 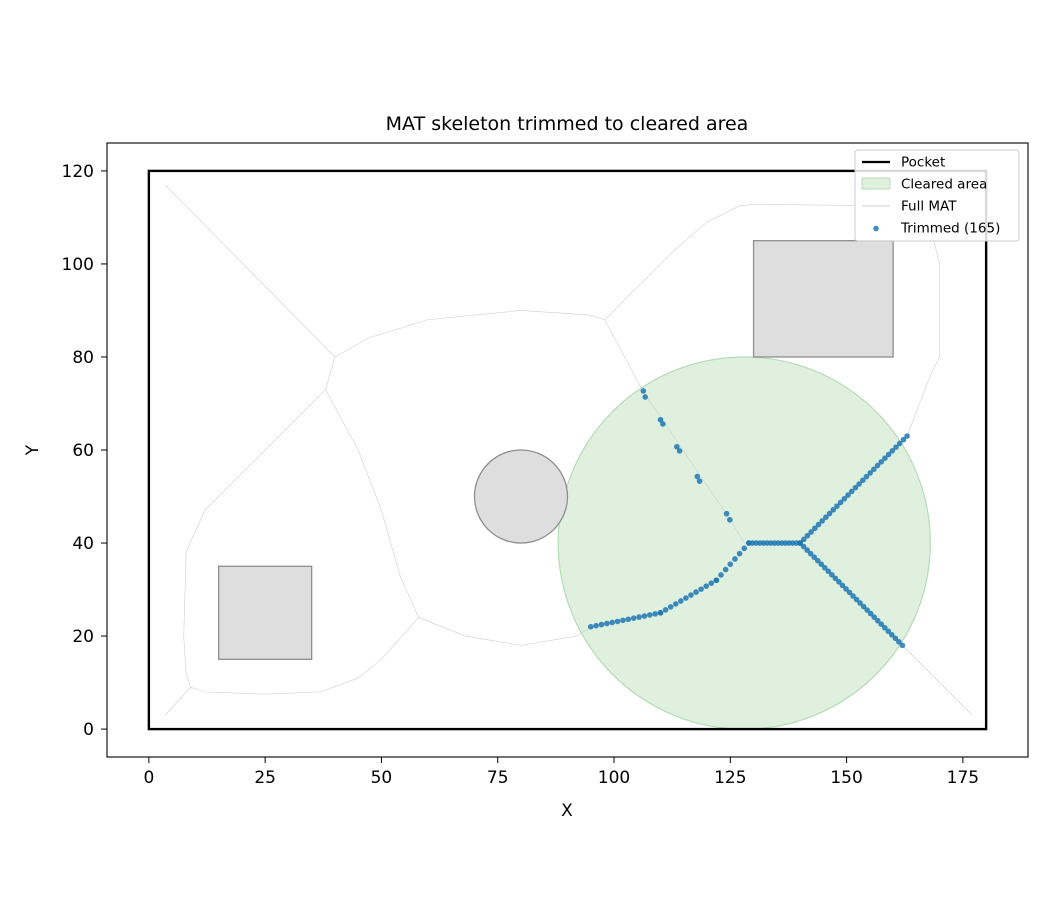 What do you see at coordinates (33, 450) in the screenshot?
I see `y-axis-label: Y` at bounding box center [33, 450].